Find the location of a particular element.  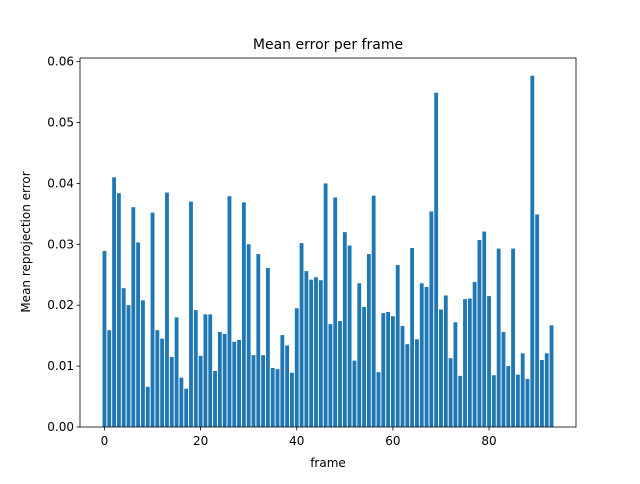

y-axis-label: Mean reprojection error is located at coordinates (26, 241).